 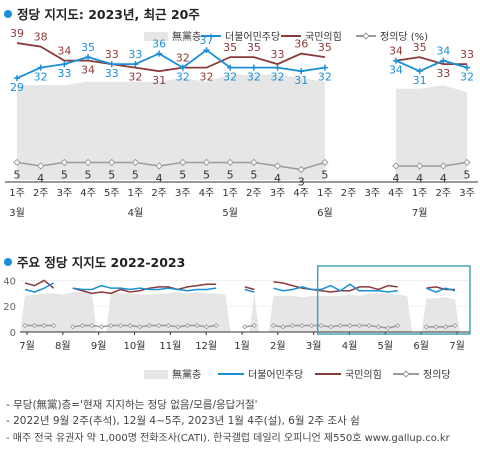 What do you see at coordinates (88, 193) in the screenshot?
I see `top-x-tick-label: 4주` at bounding box center [88, 193].